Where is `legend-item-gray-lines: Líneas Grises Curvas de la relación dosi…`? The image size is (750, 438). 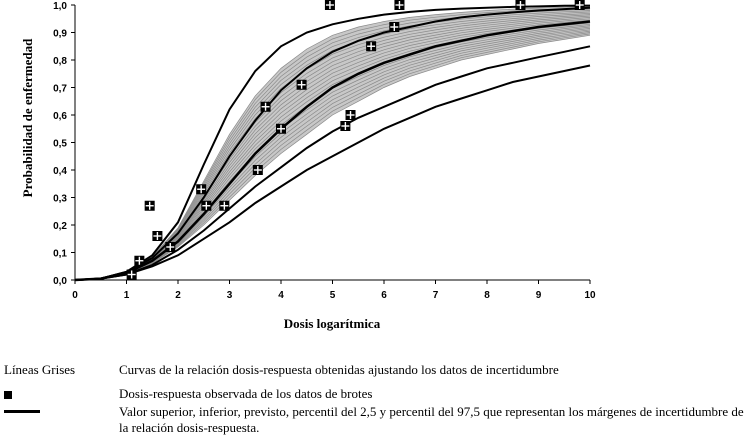
legend-item-gray-lines: Líneas Grises Curvas de la relación dosi… is located at coordinates (375, 370).